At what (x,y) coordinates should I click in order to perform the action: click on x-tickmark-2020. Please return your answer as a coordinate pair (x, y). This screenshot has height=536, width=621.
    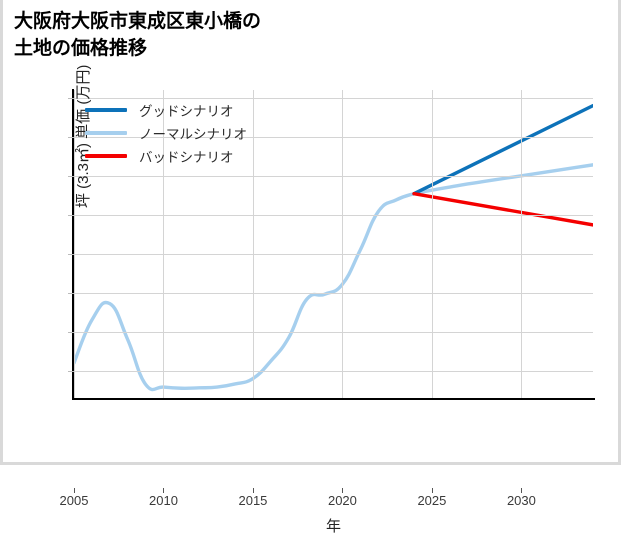
    Looking at the image, I should click on (343, 490).